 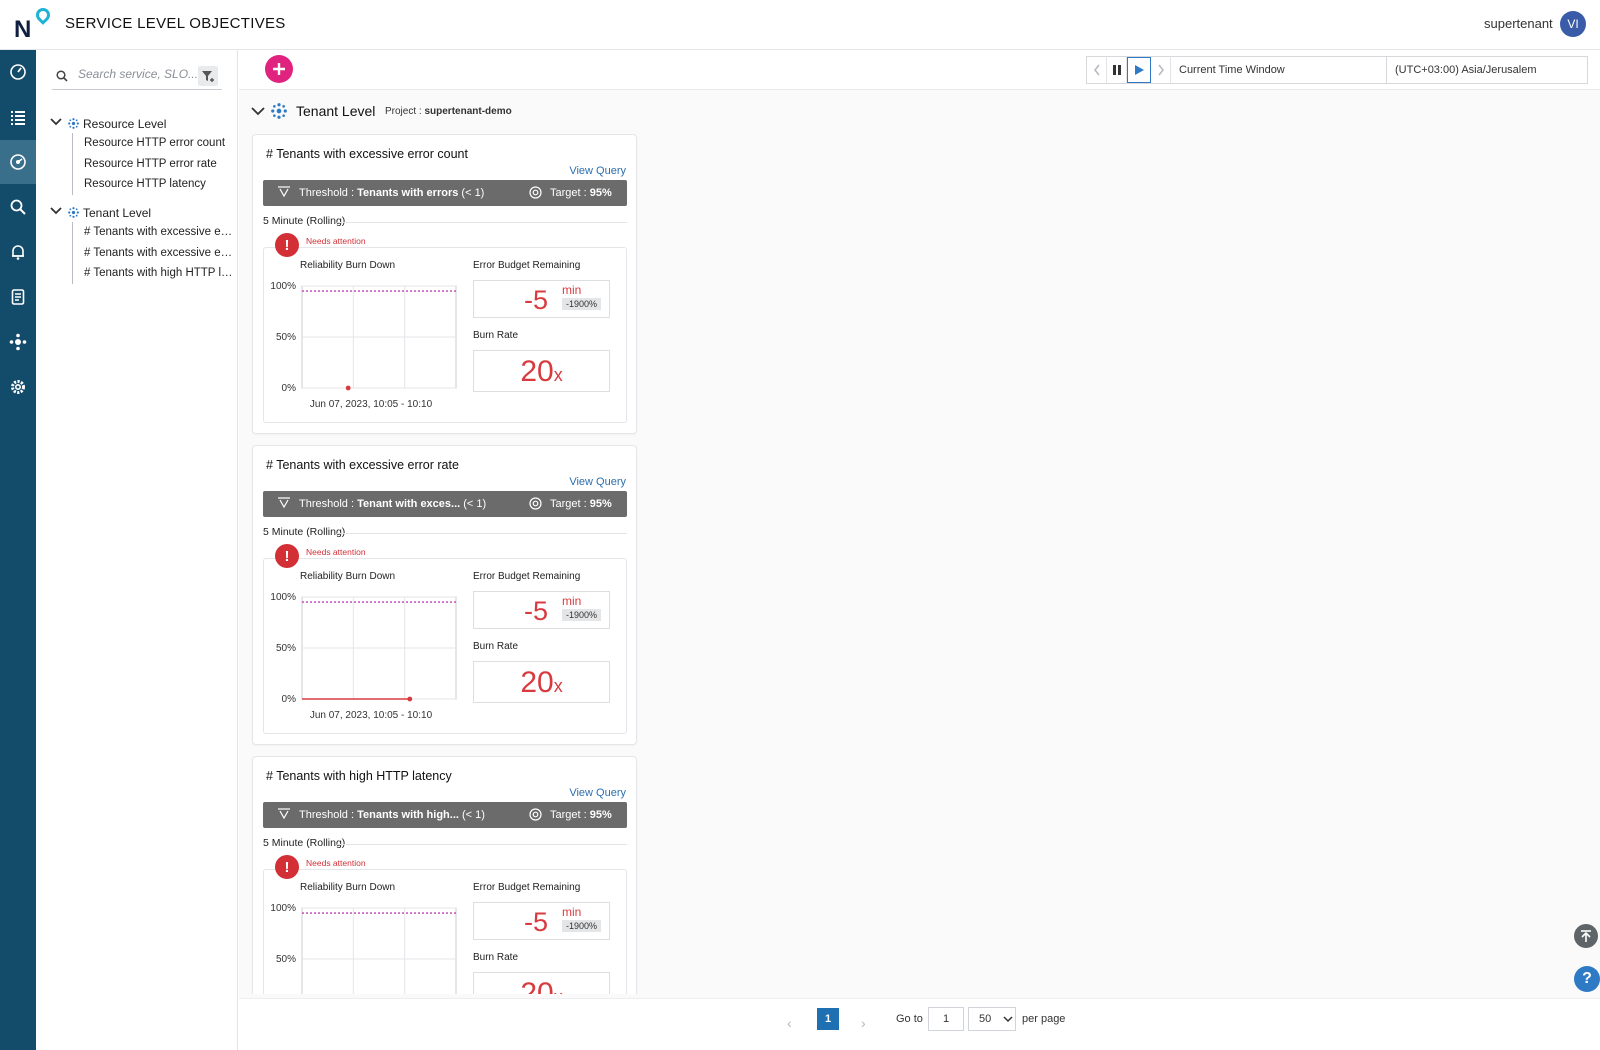 I want to click on play-button, so click(x=1139, y=70).